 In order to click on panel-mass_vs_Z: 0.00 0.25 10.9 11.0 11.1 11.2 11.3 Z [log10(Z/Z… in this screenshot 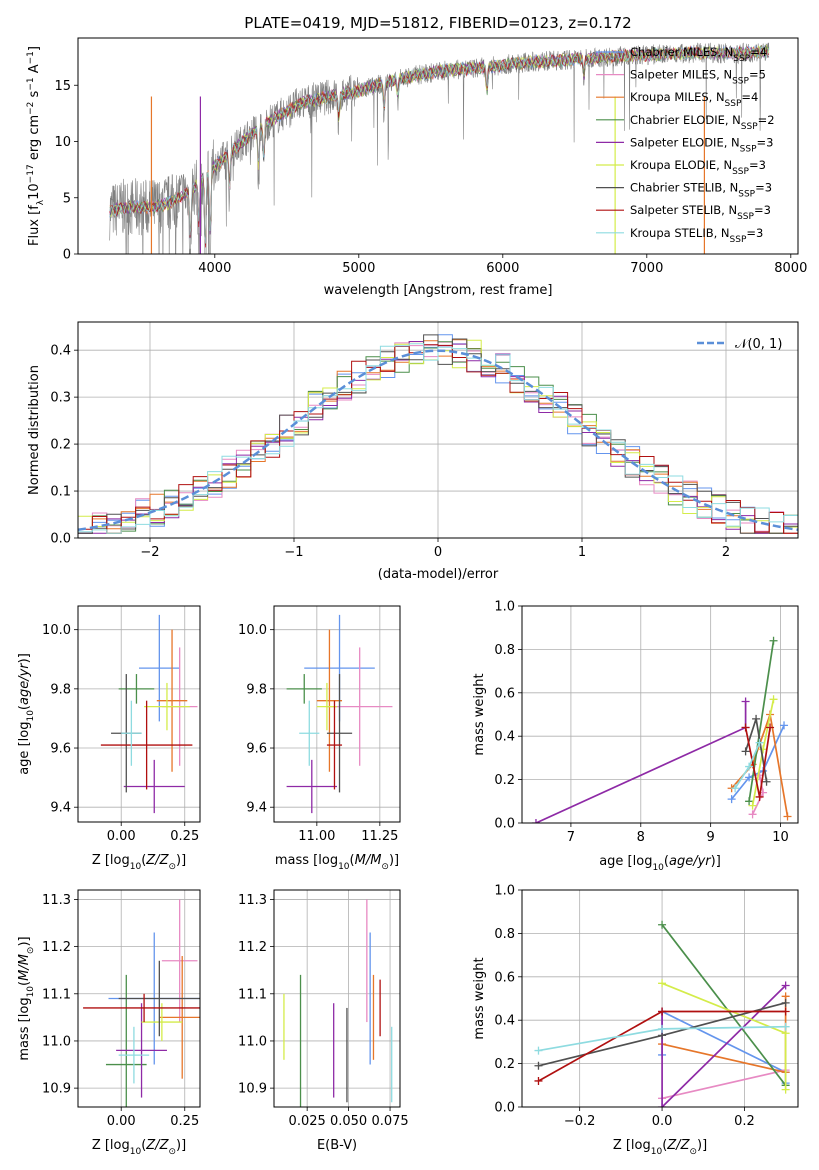, I will do `click(109, 1023)`.